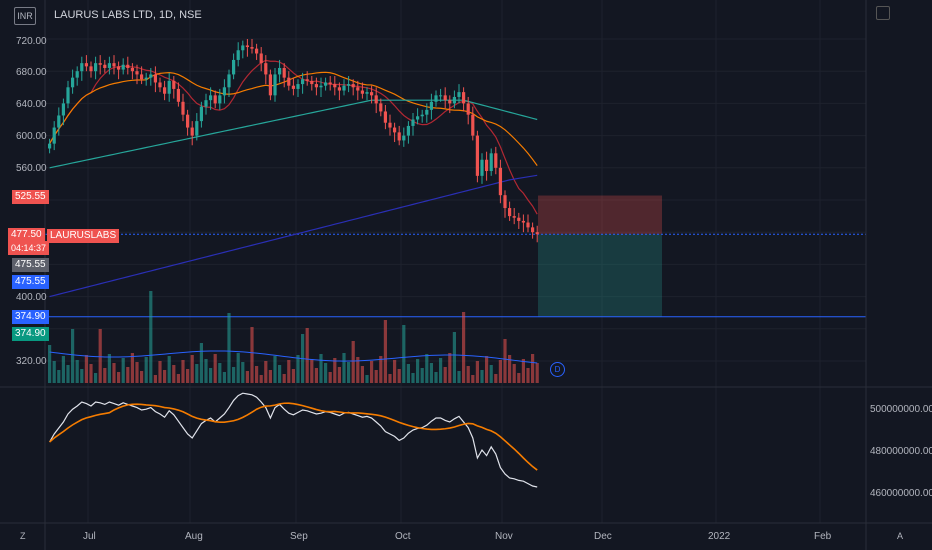 This screenshot has width=932, height=550. I want to click on indicator-axis-label: 500000000.00, so click(901, 409).